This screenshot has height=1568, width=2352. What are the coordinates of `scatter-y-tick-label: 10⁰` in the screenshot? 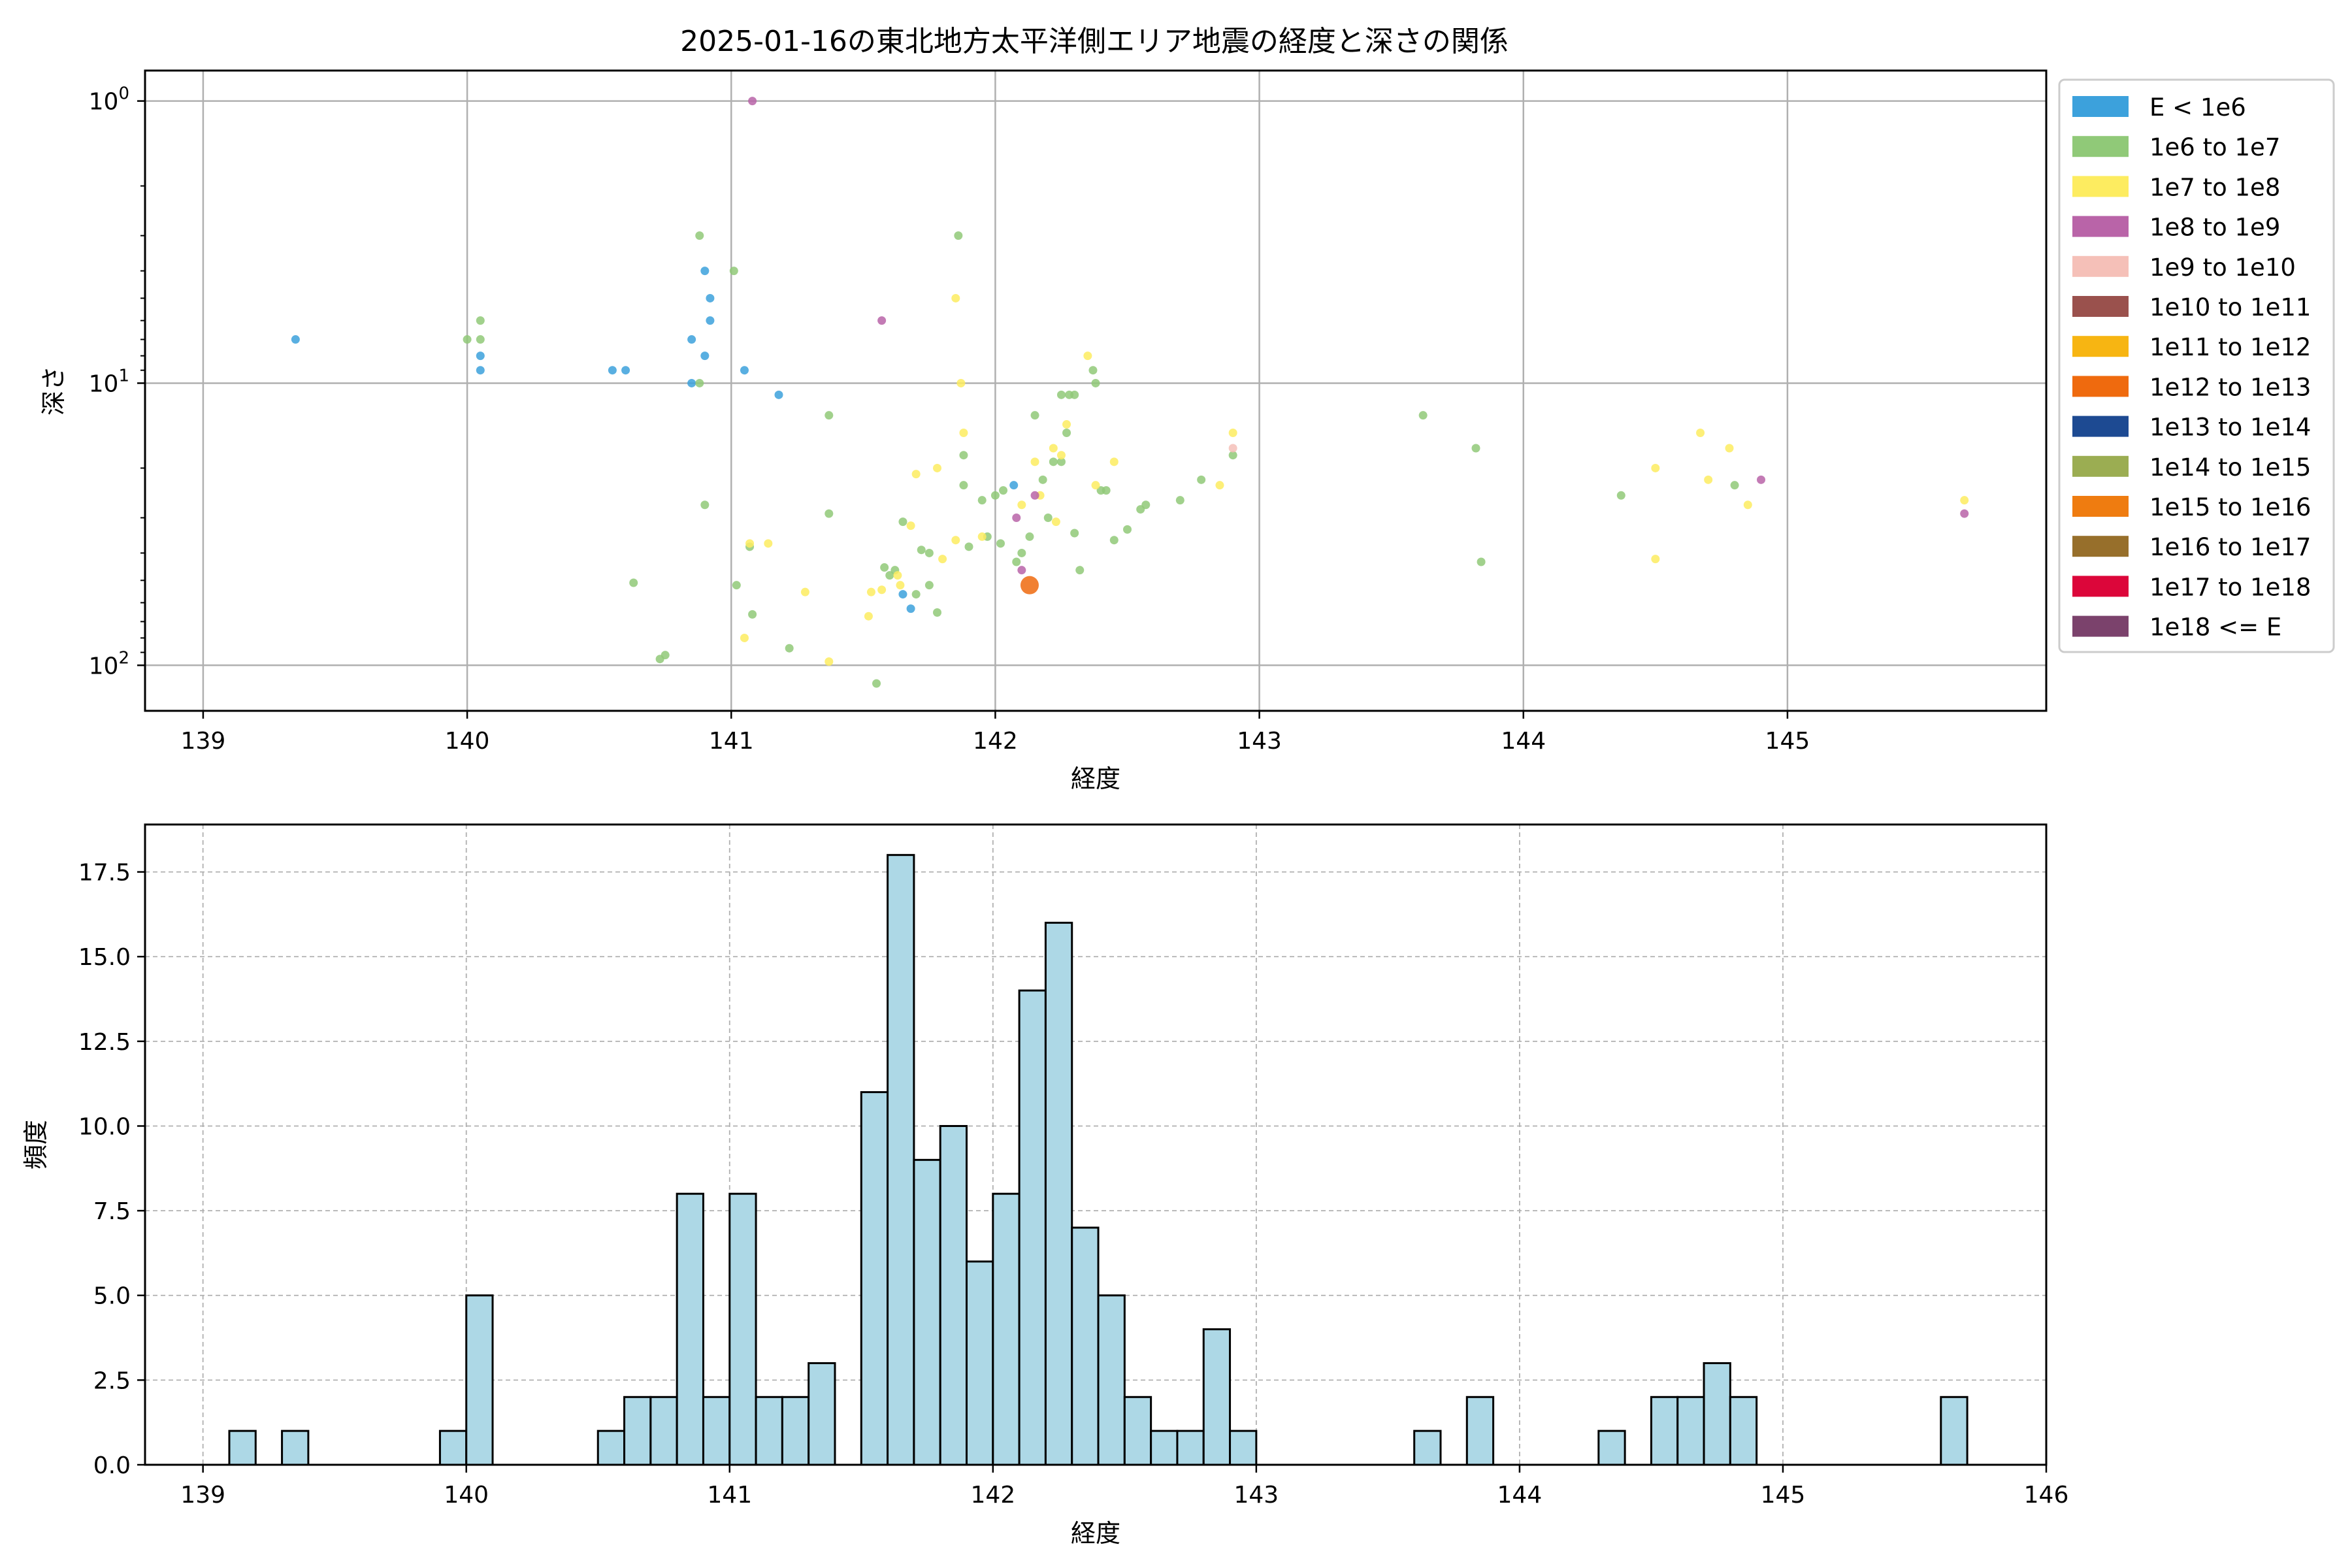 It's located at (109, 100).